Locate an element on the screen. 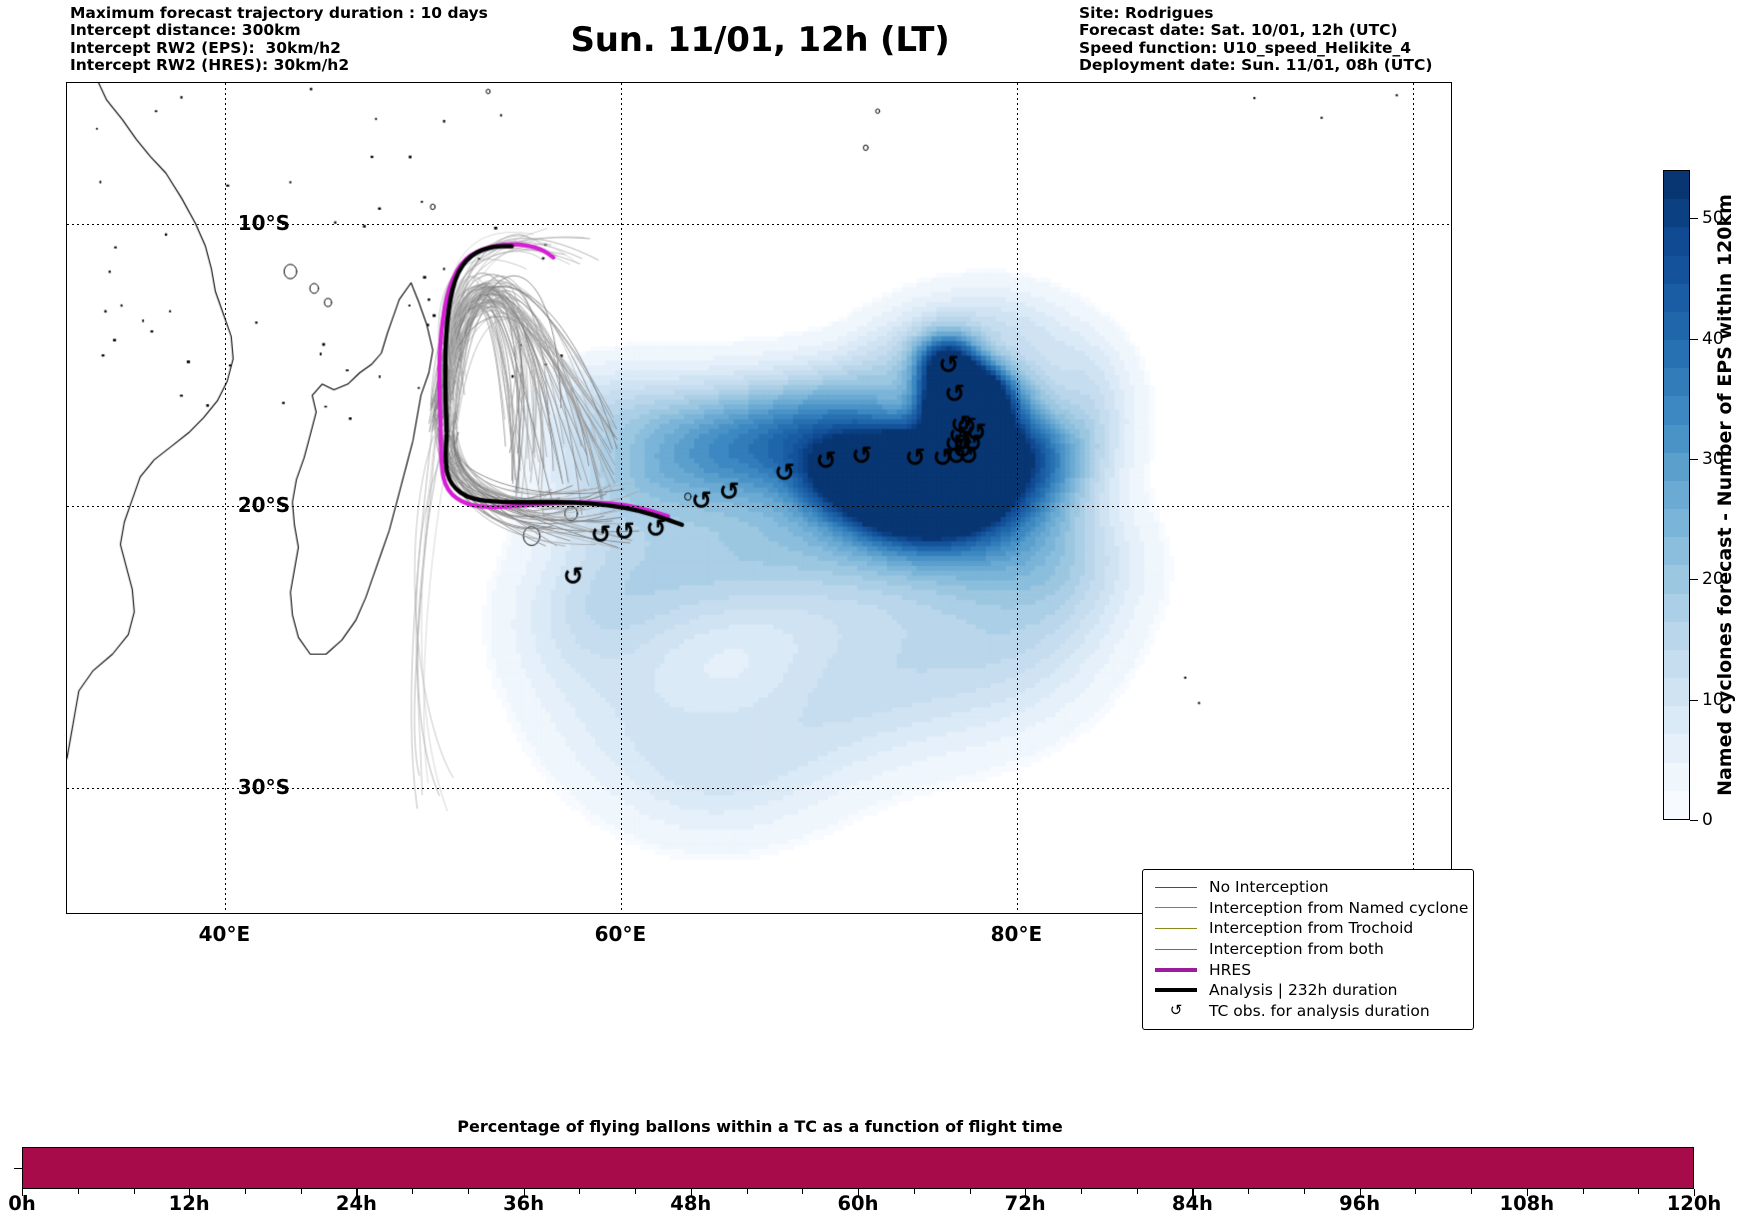  legend-item: Interception from Named cyclone is located at coordinates (1310, 908).